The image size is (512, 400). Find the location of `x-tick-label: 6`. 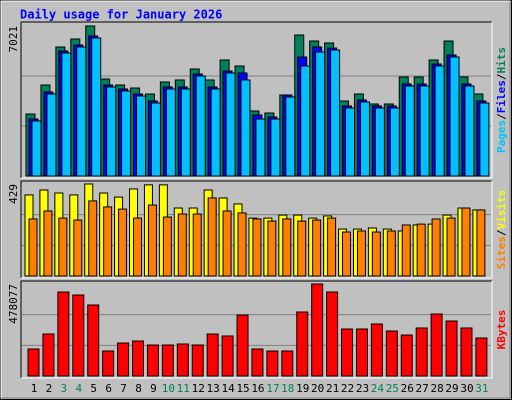

x-tick-label: 6 is located at coordinates (108, 388).